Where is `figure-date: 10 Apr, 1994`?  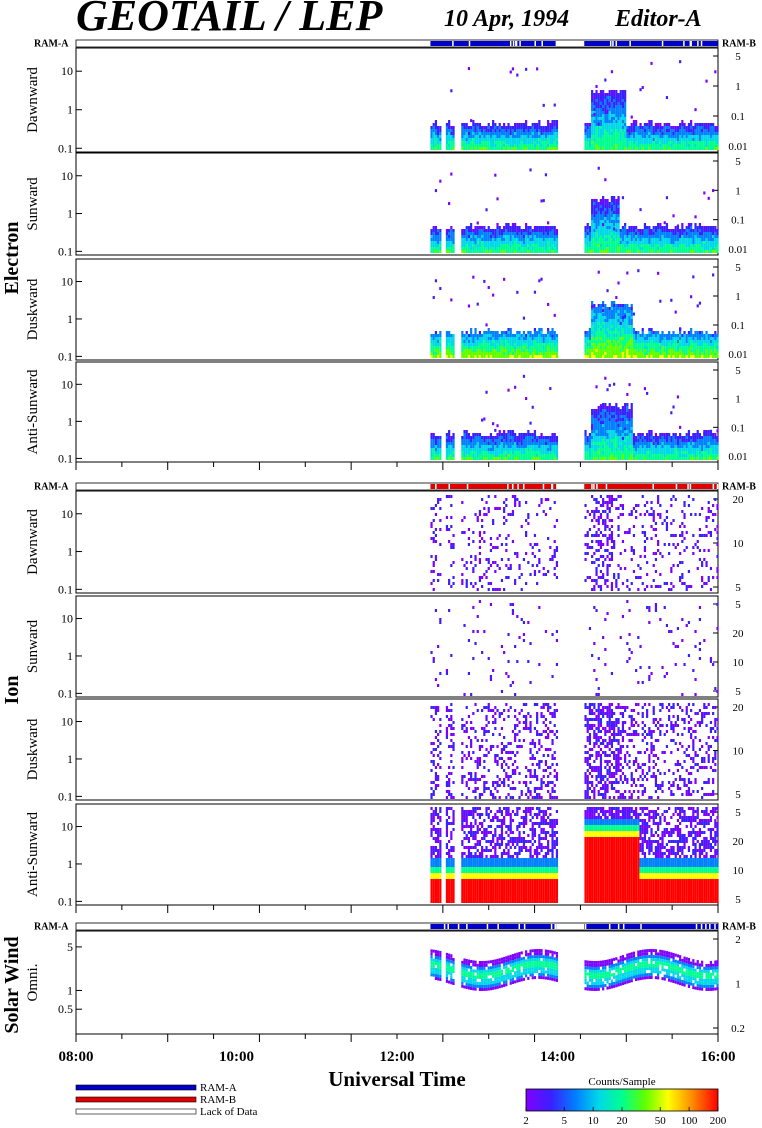 figure-date: 10 Apr, 1994 is located at coordinates (506, 19).